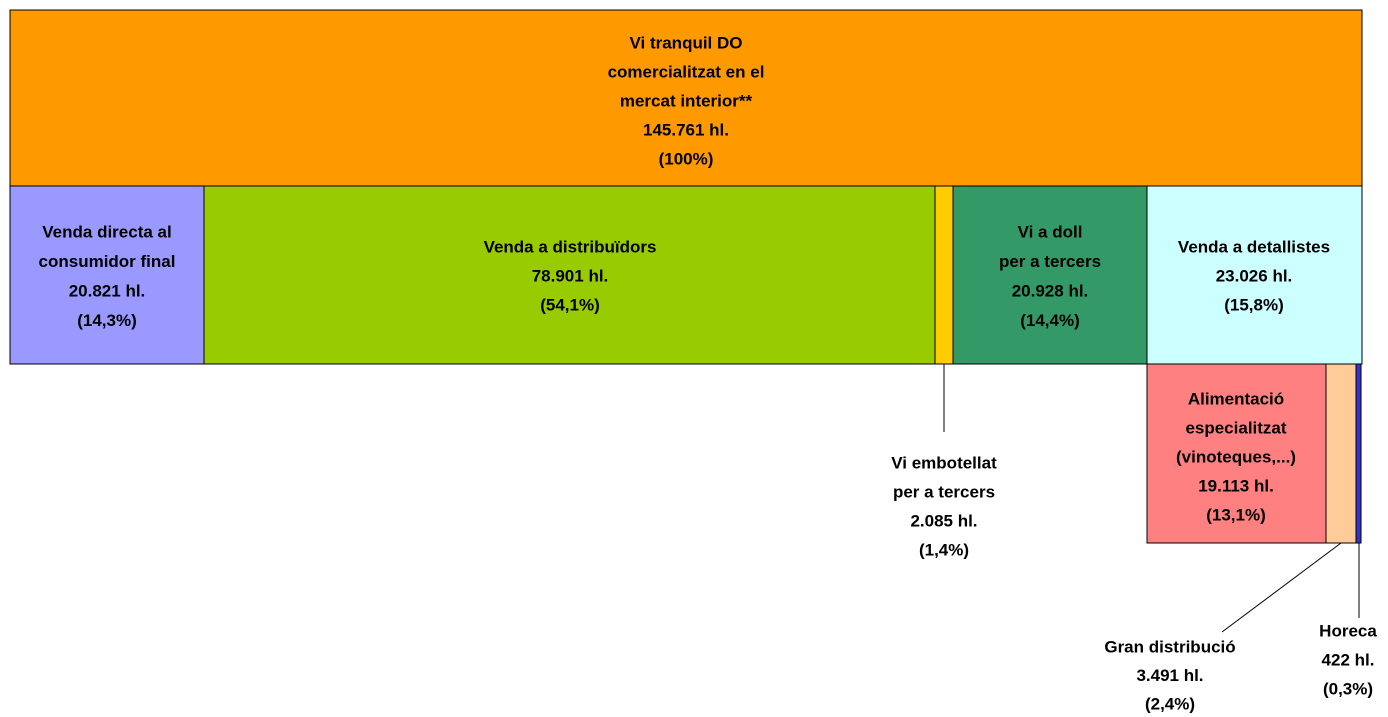 This screenshot has width=1388, height=717. Describe the element at coordinates (686, 129) in the screenshot. I see `node-label: 145.761 hl.` at that location.